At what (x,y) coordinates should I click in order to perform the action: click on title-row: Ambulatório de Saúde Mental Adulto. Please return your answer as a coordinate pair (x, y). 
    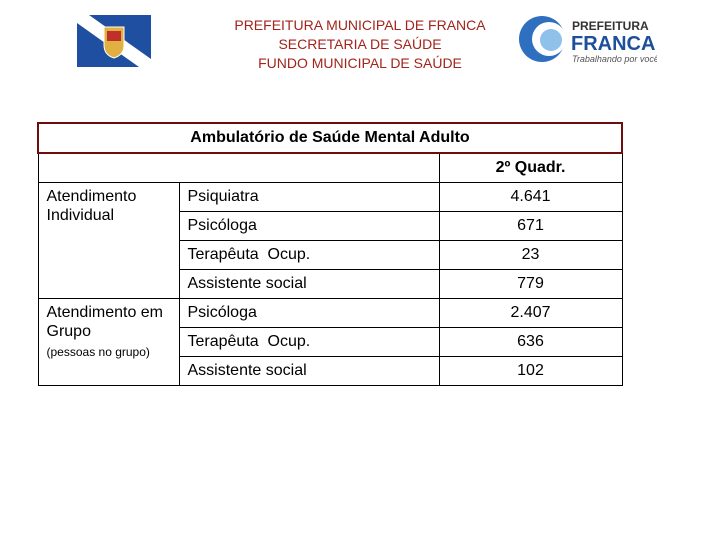
    Looking at the image, I should click on (330, 138).